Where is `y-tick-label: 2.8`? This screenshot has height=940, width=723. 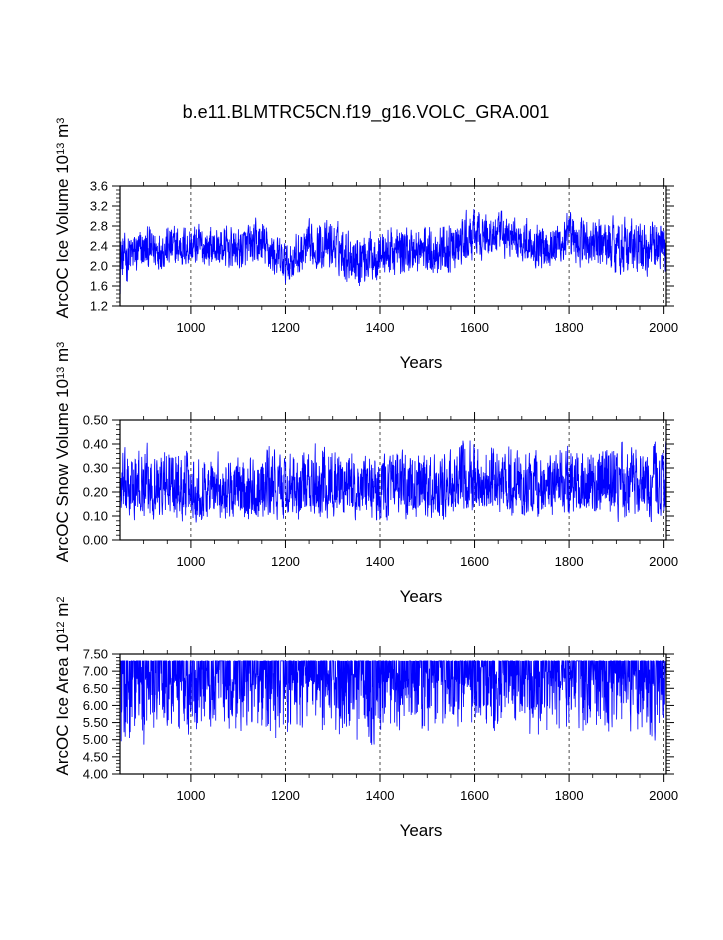
y-tick-label: 2.8 is located at coordinates (99, 226).